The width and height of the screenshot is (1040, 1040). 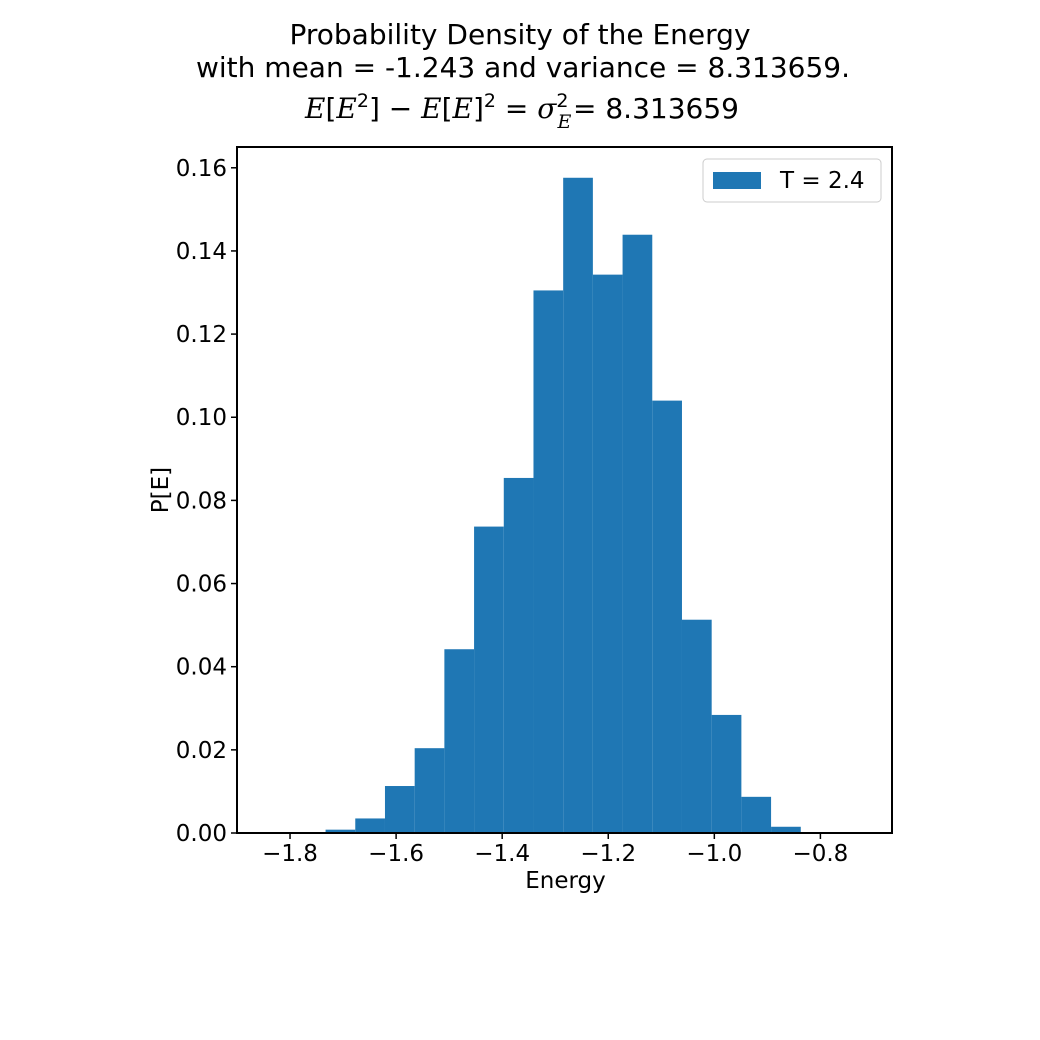 I want to click on x-tick-label: −1.0, so click(x=714, y=854).